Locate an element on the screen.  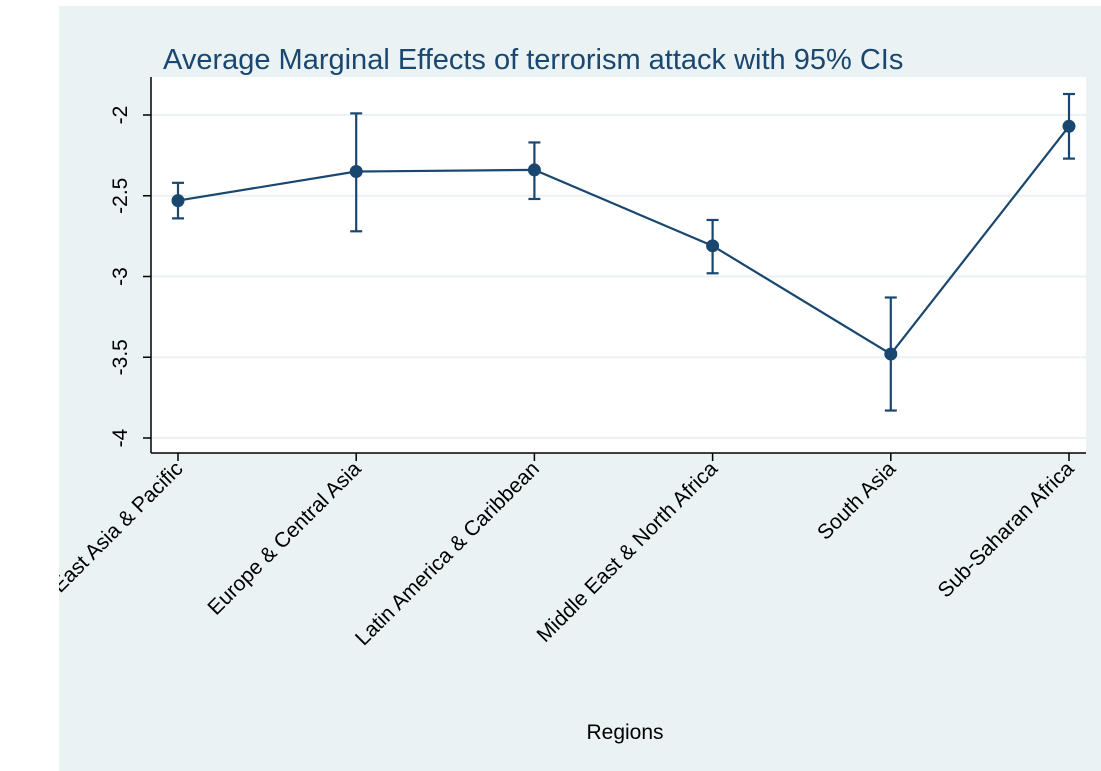
y-tick-label: -2.5 is located at coordinates (120, 196).